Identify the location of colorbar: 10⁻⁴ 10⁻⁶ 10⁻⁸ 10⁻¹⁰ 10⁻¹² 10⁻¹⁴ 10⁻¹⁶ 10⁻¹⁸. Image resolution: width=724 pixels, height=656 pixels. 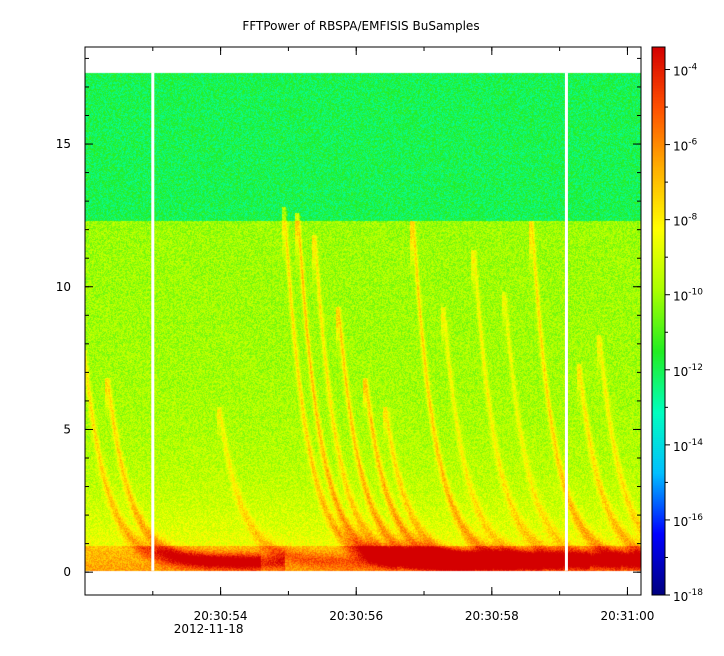
(677, 325).